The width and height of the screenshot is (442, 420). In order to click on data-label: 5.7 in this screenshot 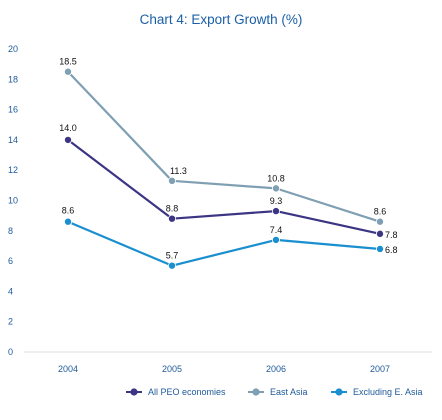, I will do `click(172, 256)`.